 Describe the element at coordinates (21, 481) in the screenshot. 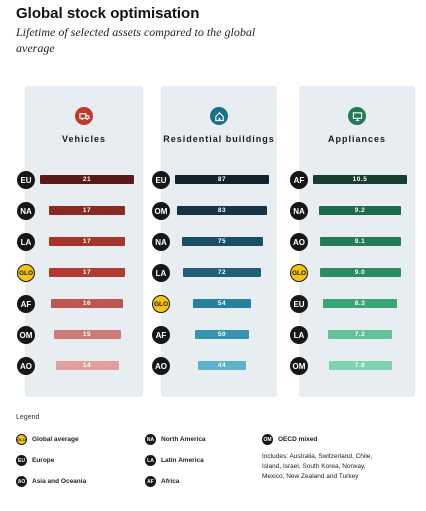

I see `legend-badge: AO` at that location.